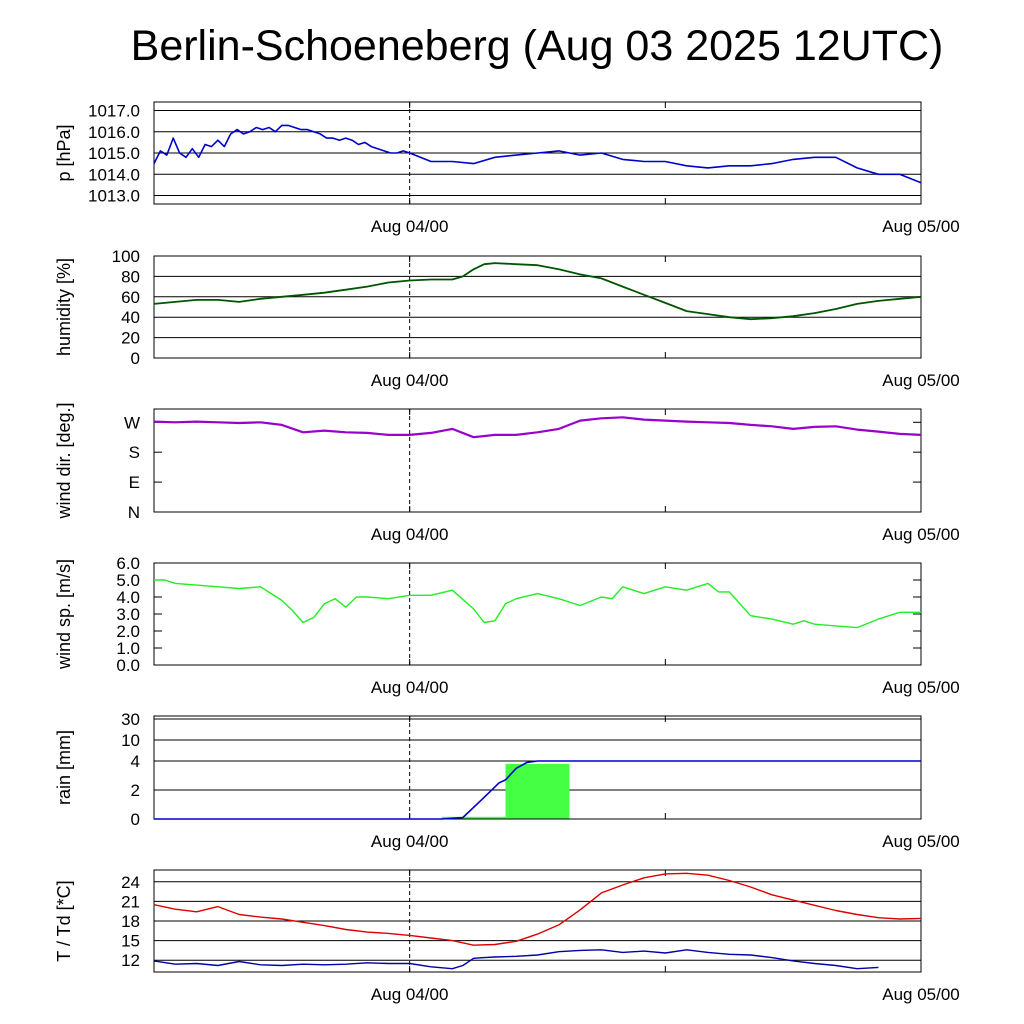 This screenshot has height=1024, width=1024. What do you see at coordinates (126, 256) in the screenshot?
I see `y-tick-label: 100` at bounding box center [126, 256].